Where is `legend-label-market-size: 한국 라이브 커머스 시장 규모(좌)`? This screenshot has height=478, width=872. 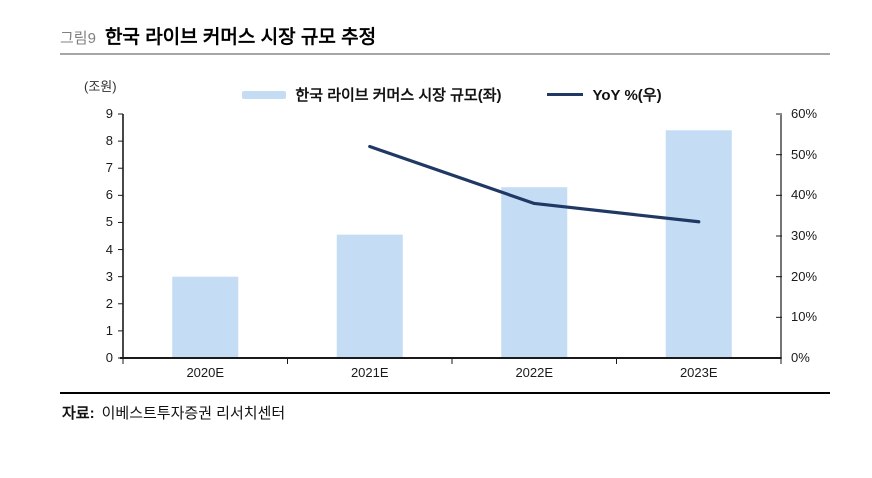
legend-label-market-size: 한국 라이브 커머스 시장 규모(좌) is located at coordinates (398, 95).